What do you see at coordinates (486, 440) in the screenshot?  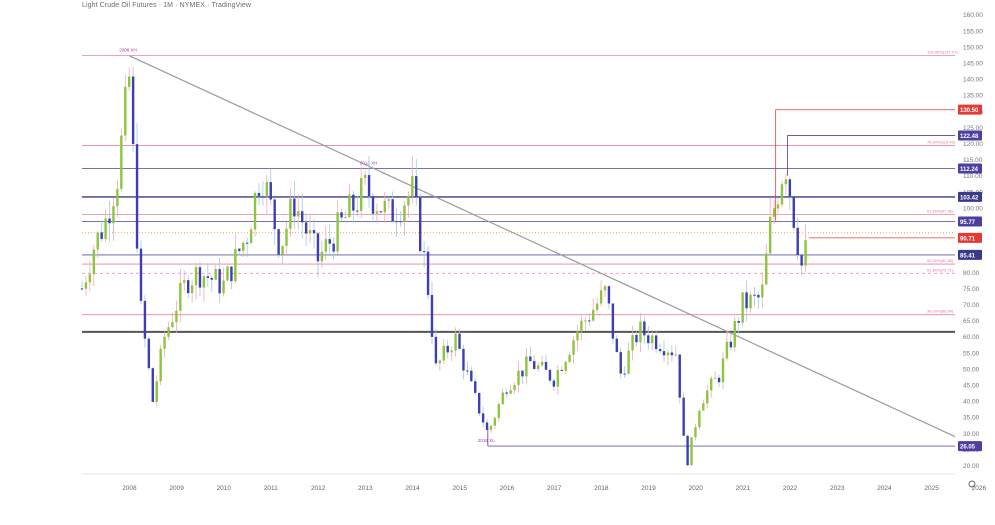 I see `annotation-label: 2016 XL` at bounding box center [486, 440].